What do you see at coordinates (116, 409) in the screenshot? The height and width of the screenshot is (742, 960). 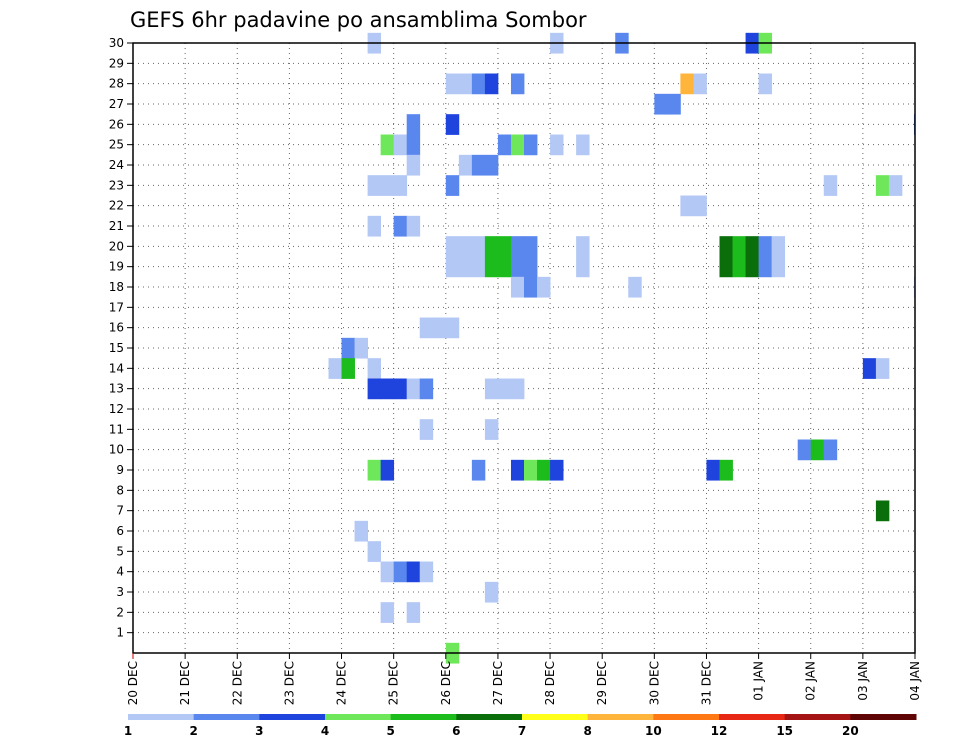 I see `y-tick-label: 12` at bounding box center [116, 409].